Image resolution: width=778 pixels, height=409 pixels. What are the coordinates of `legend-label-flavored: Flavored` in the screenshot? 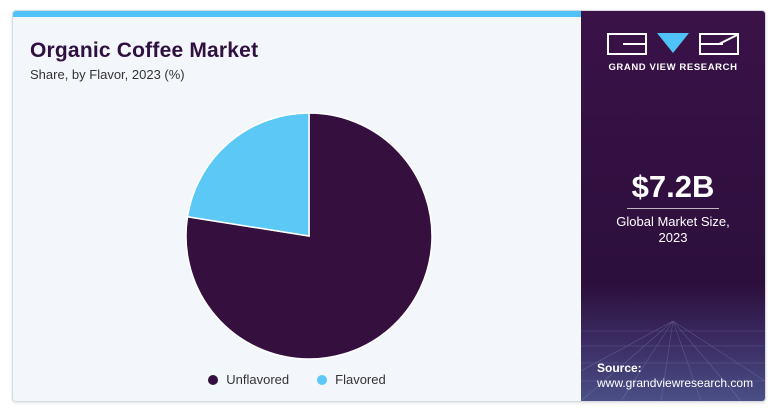 It's located at (360, 379).